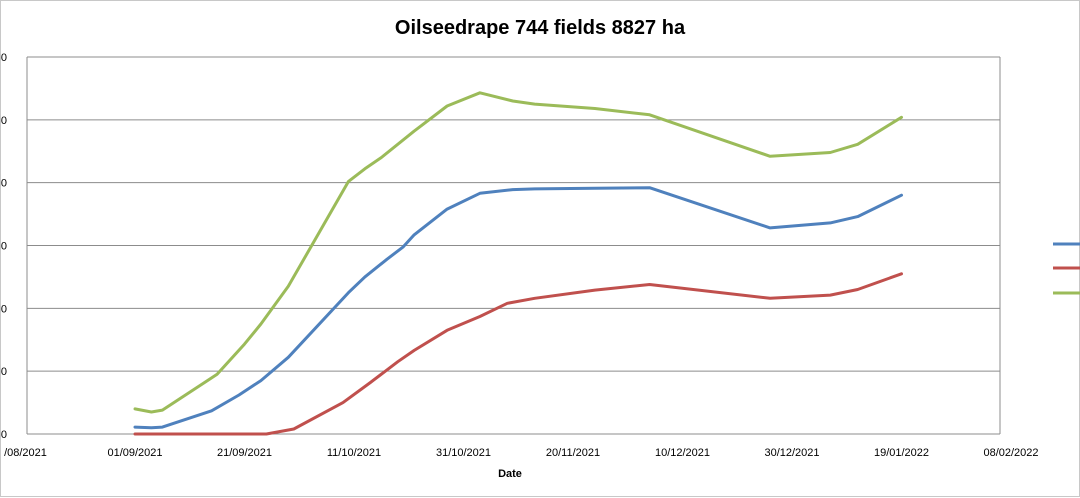 This screenshot has height=498, width=1080. I want to click on x-tick-label: 31/10/2021, so click(463, 453).